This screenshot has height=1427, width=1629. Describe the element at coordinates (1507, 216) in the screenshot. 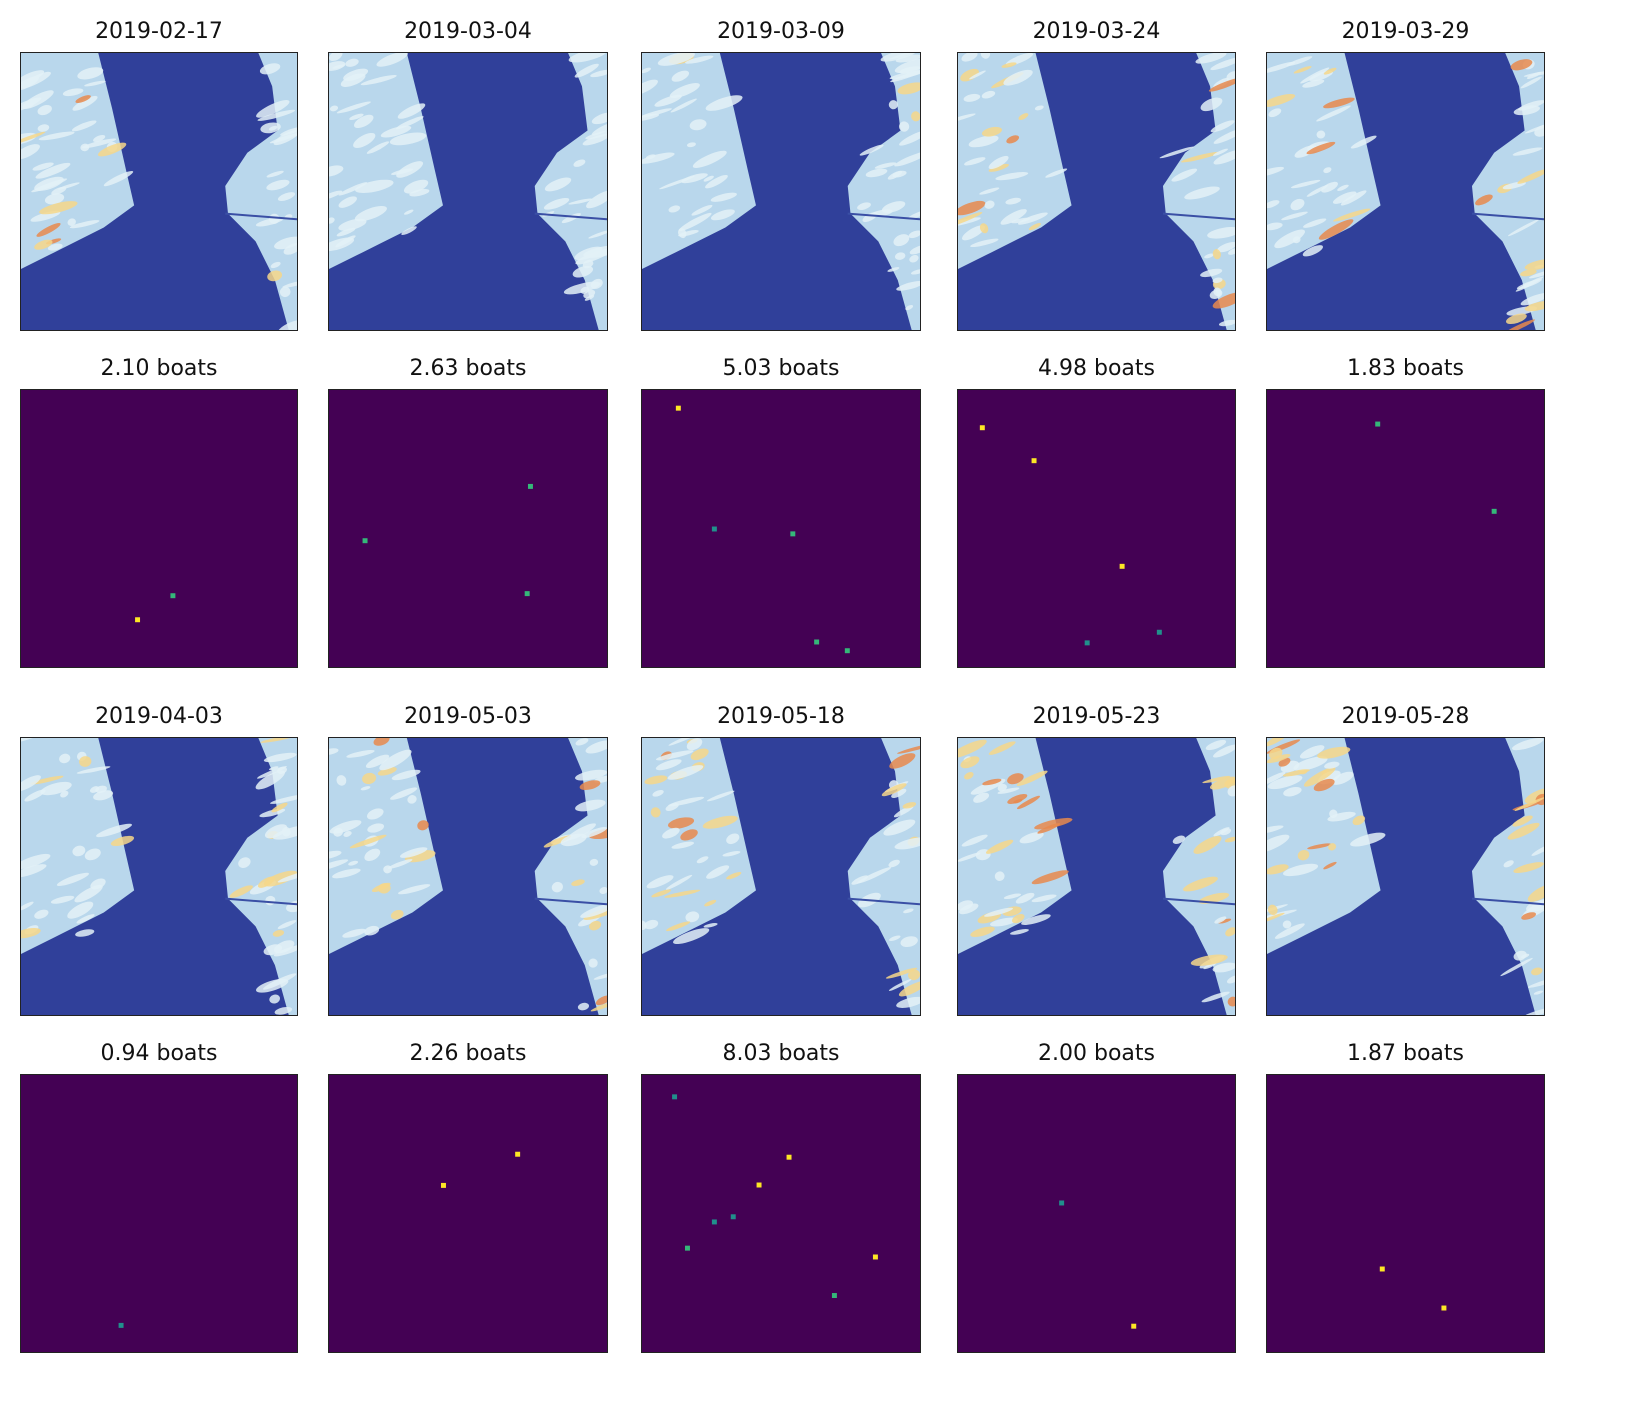

I see `causeway` at that location.